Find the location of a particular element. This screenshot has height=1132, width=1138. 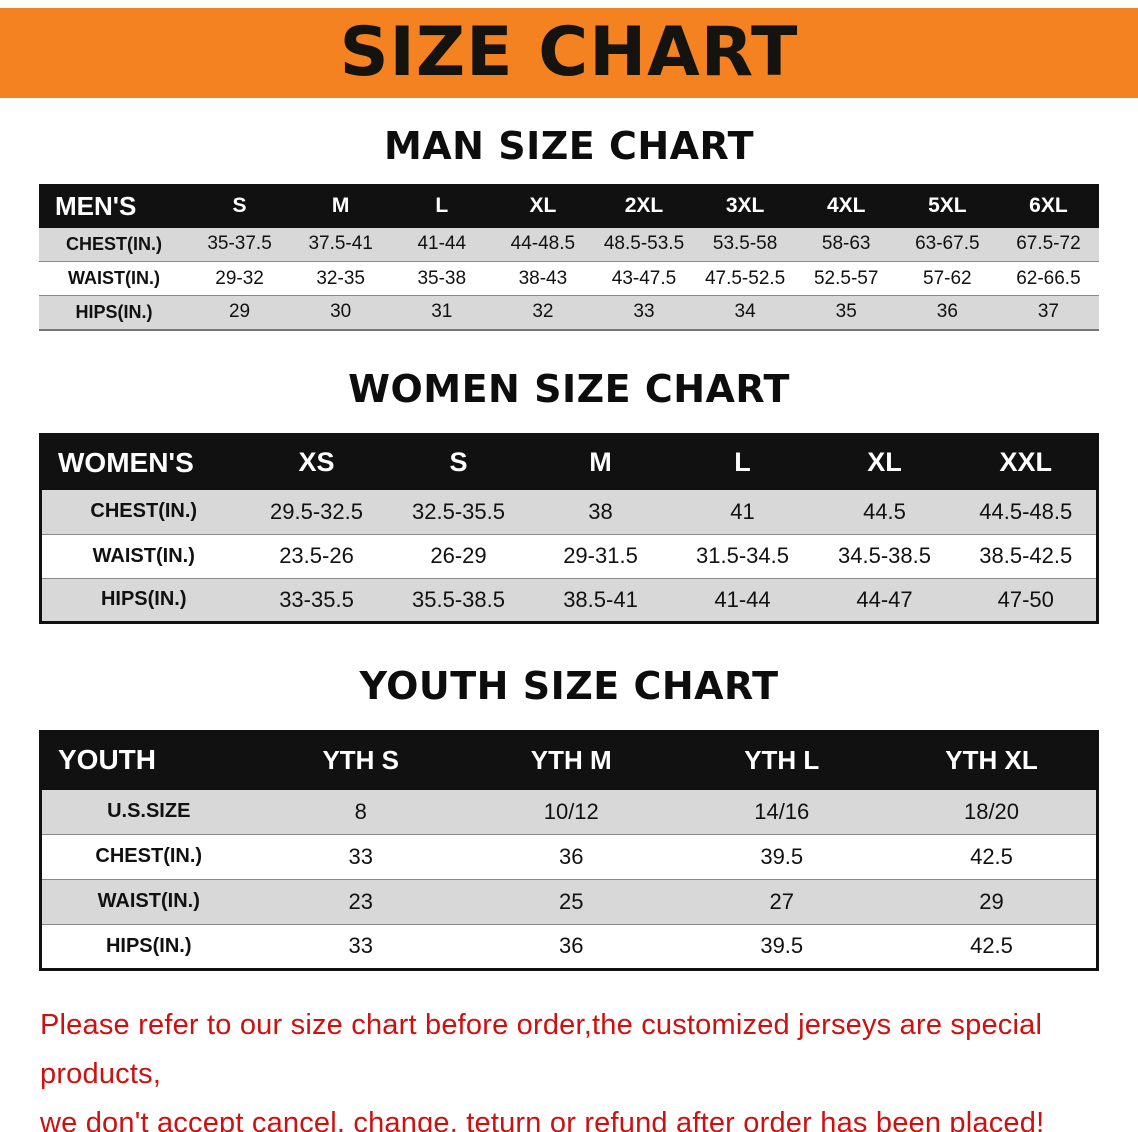

size-header-cell: 6XL is located at coordinates (1048, 206).